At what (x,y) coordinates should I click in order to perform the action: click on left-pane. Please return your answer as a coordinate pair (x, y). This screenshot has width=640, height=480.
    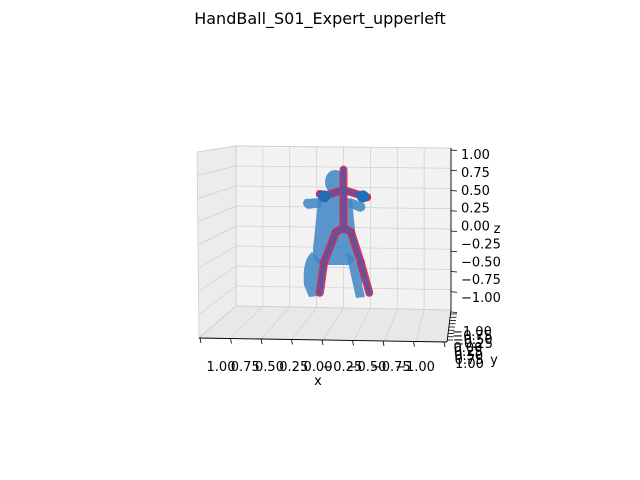
    Looking at the image, I should click on (216, 242).